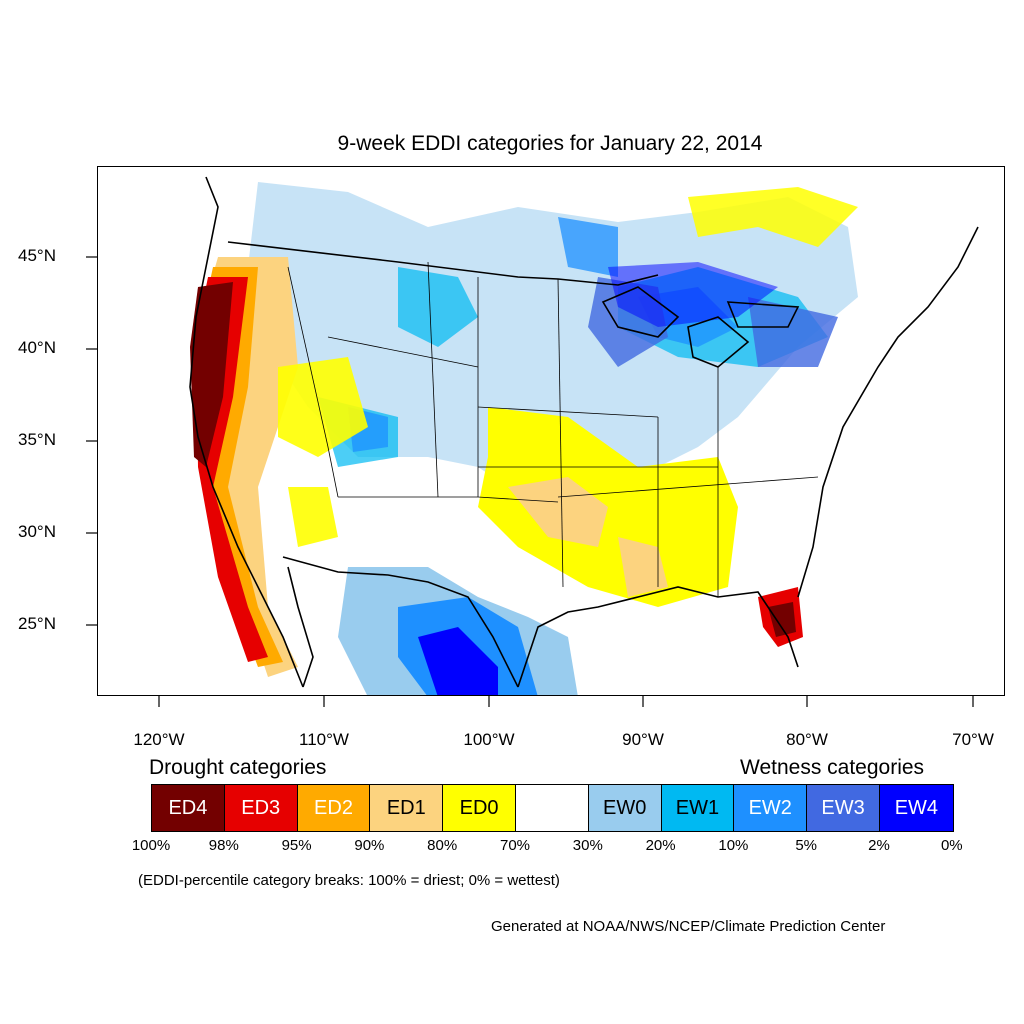 This screenshot has height=1024, width=1024. What do you see at coordinates (261, 808) in the screenshot?
I see `legend-swatch-ed3: ED3` at bounding box center [261, 808].